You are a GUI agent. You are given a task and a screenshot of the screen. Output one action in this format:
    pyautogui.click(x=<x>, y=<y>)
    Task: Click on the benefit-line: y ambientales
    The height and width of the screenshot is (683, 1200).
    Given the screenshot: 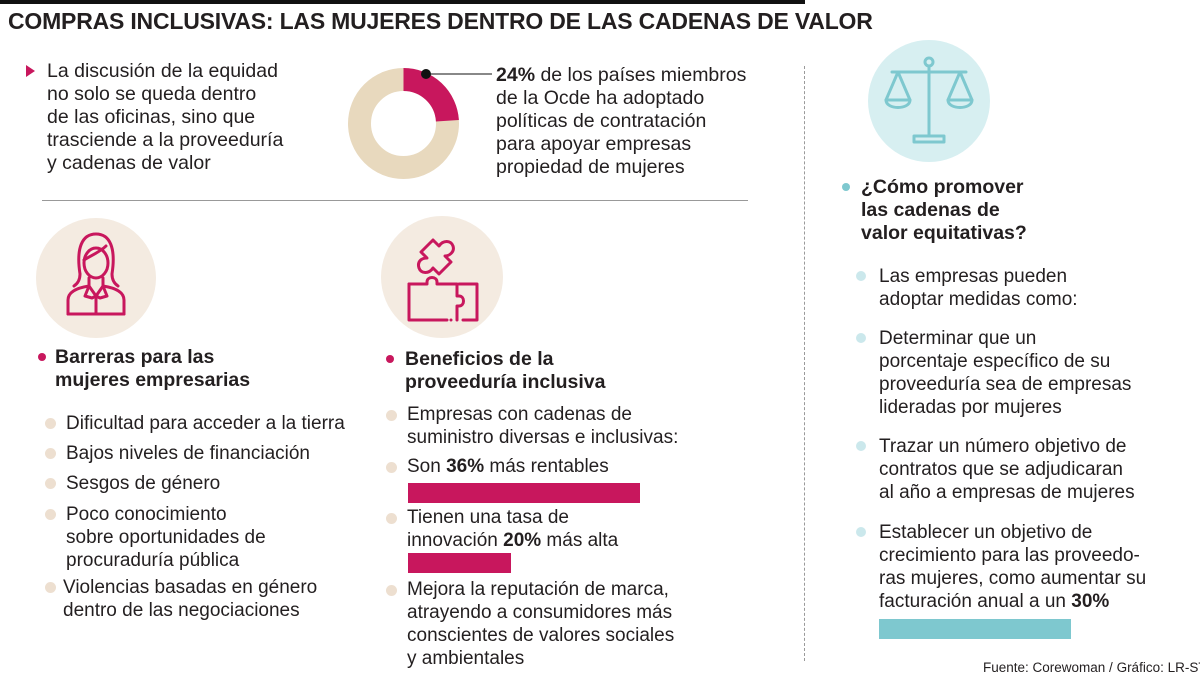 What is the action you would take?
    pyautogui.click(x=466, y=658)
    